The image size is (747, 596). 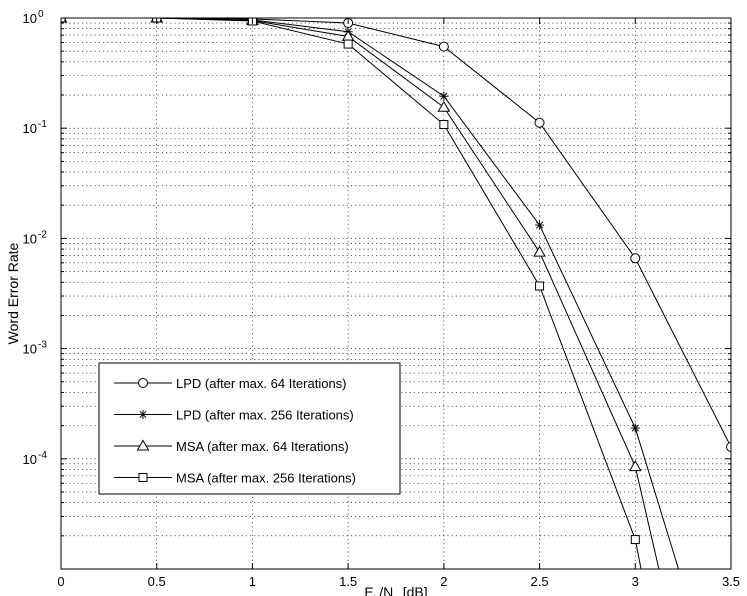 I want to click on y-tick-exponent: -1, so click(x=42, y=124).